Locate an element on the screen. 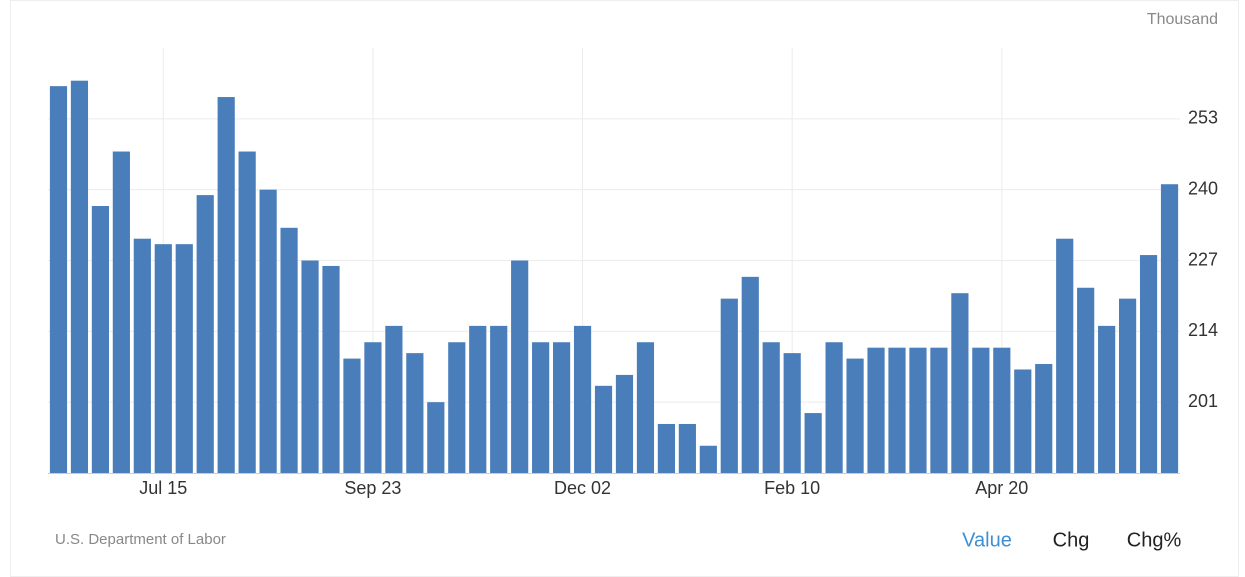 This screenshot has height=577, width=1245. tab: Chg is located at coordinates (1071, 540).